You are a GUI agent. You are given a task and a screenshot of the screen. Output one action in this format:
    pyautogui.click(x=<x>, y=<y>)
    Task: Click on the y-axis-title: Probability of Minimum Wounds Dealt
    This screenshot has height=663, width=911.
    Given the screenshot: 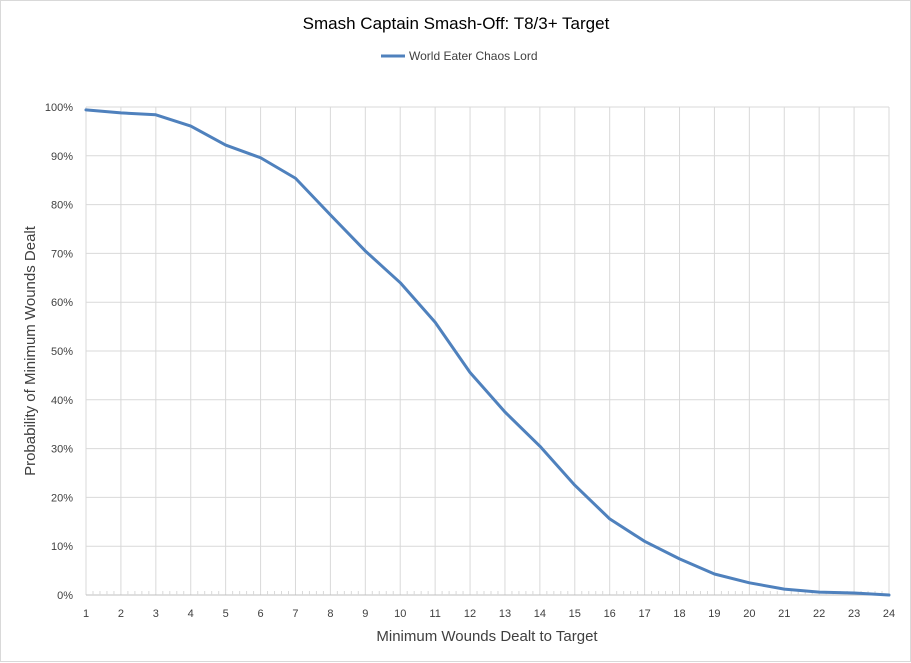 What is the action you would take?
    pyautogui.click(x=30, y=350)
    